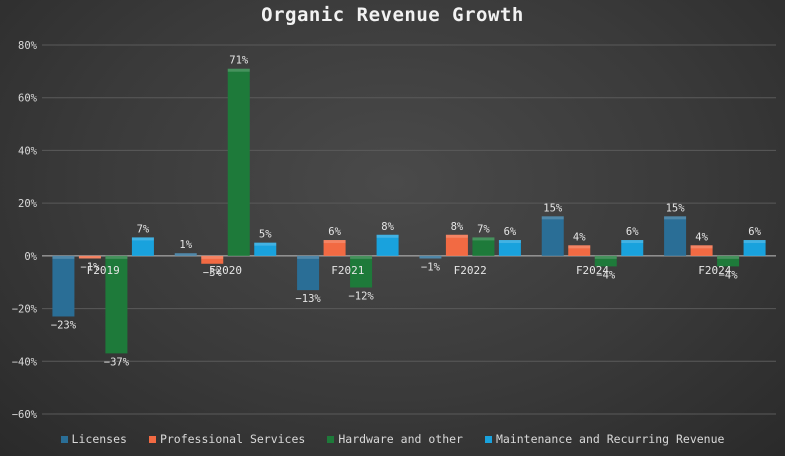 This screenshot has width=785, height=456. I want to click on y-tick-label: 20%, so click(28, 204).